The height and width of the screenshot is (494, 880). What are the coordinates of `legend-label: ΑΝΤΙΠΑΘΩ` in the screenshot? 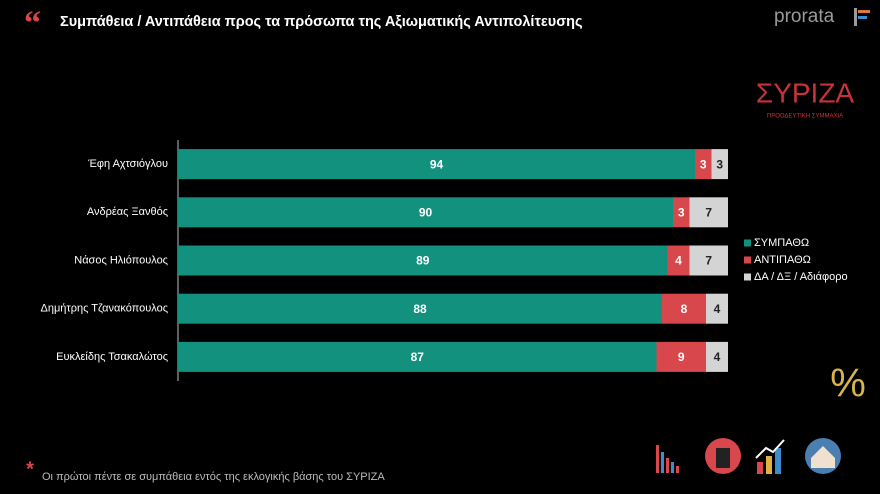 It's located at (782, 260).